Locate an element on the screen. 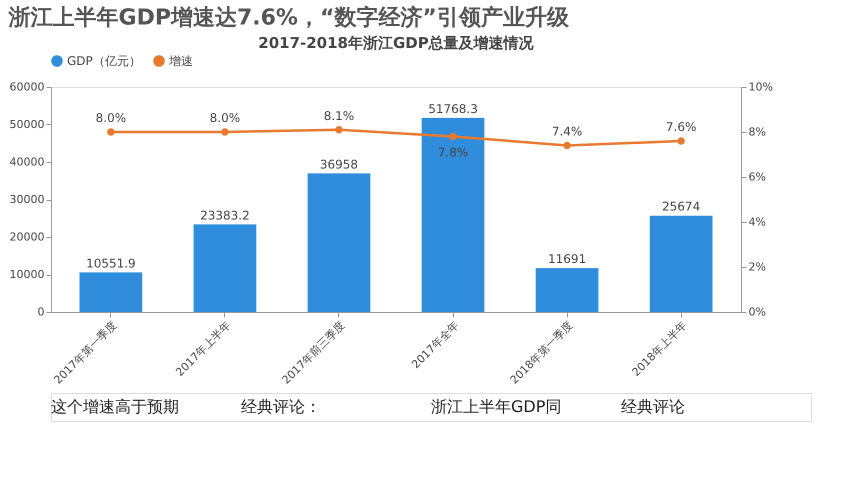 Image resolution: width=864 pixels, height=486 pixels. y2-tick-label: 2% is located at coordinates (757, 267).